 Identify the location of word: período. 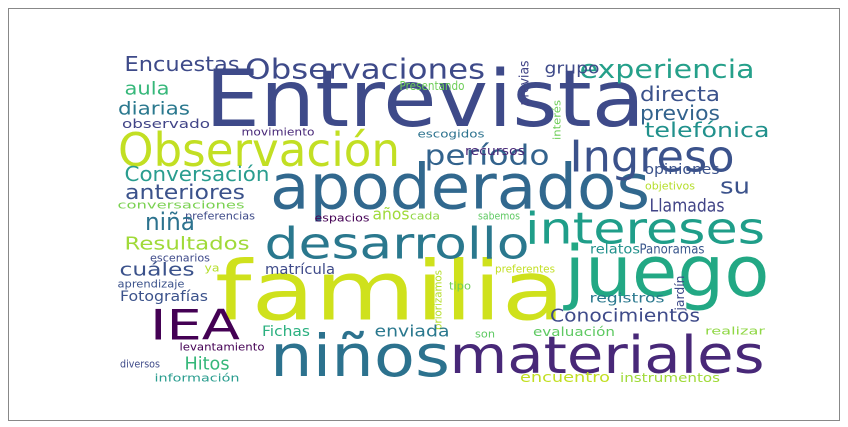
(487, 155).